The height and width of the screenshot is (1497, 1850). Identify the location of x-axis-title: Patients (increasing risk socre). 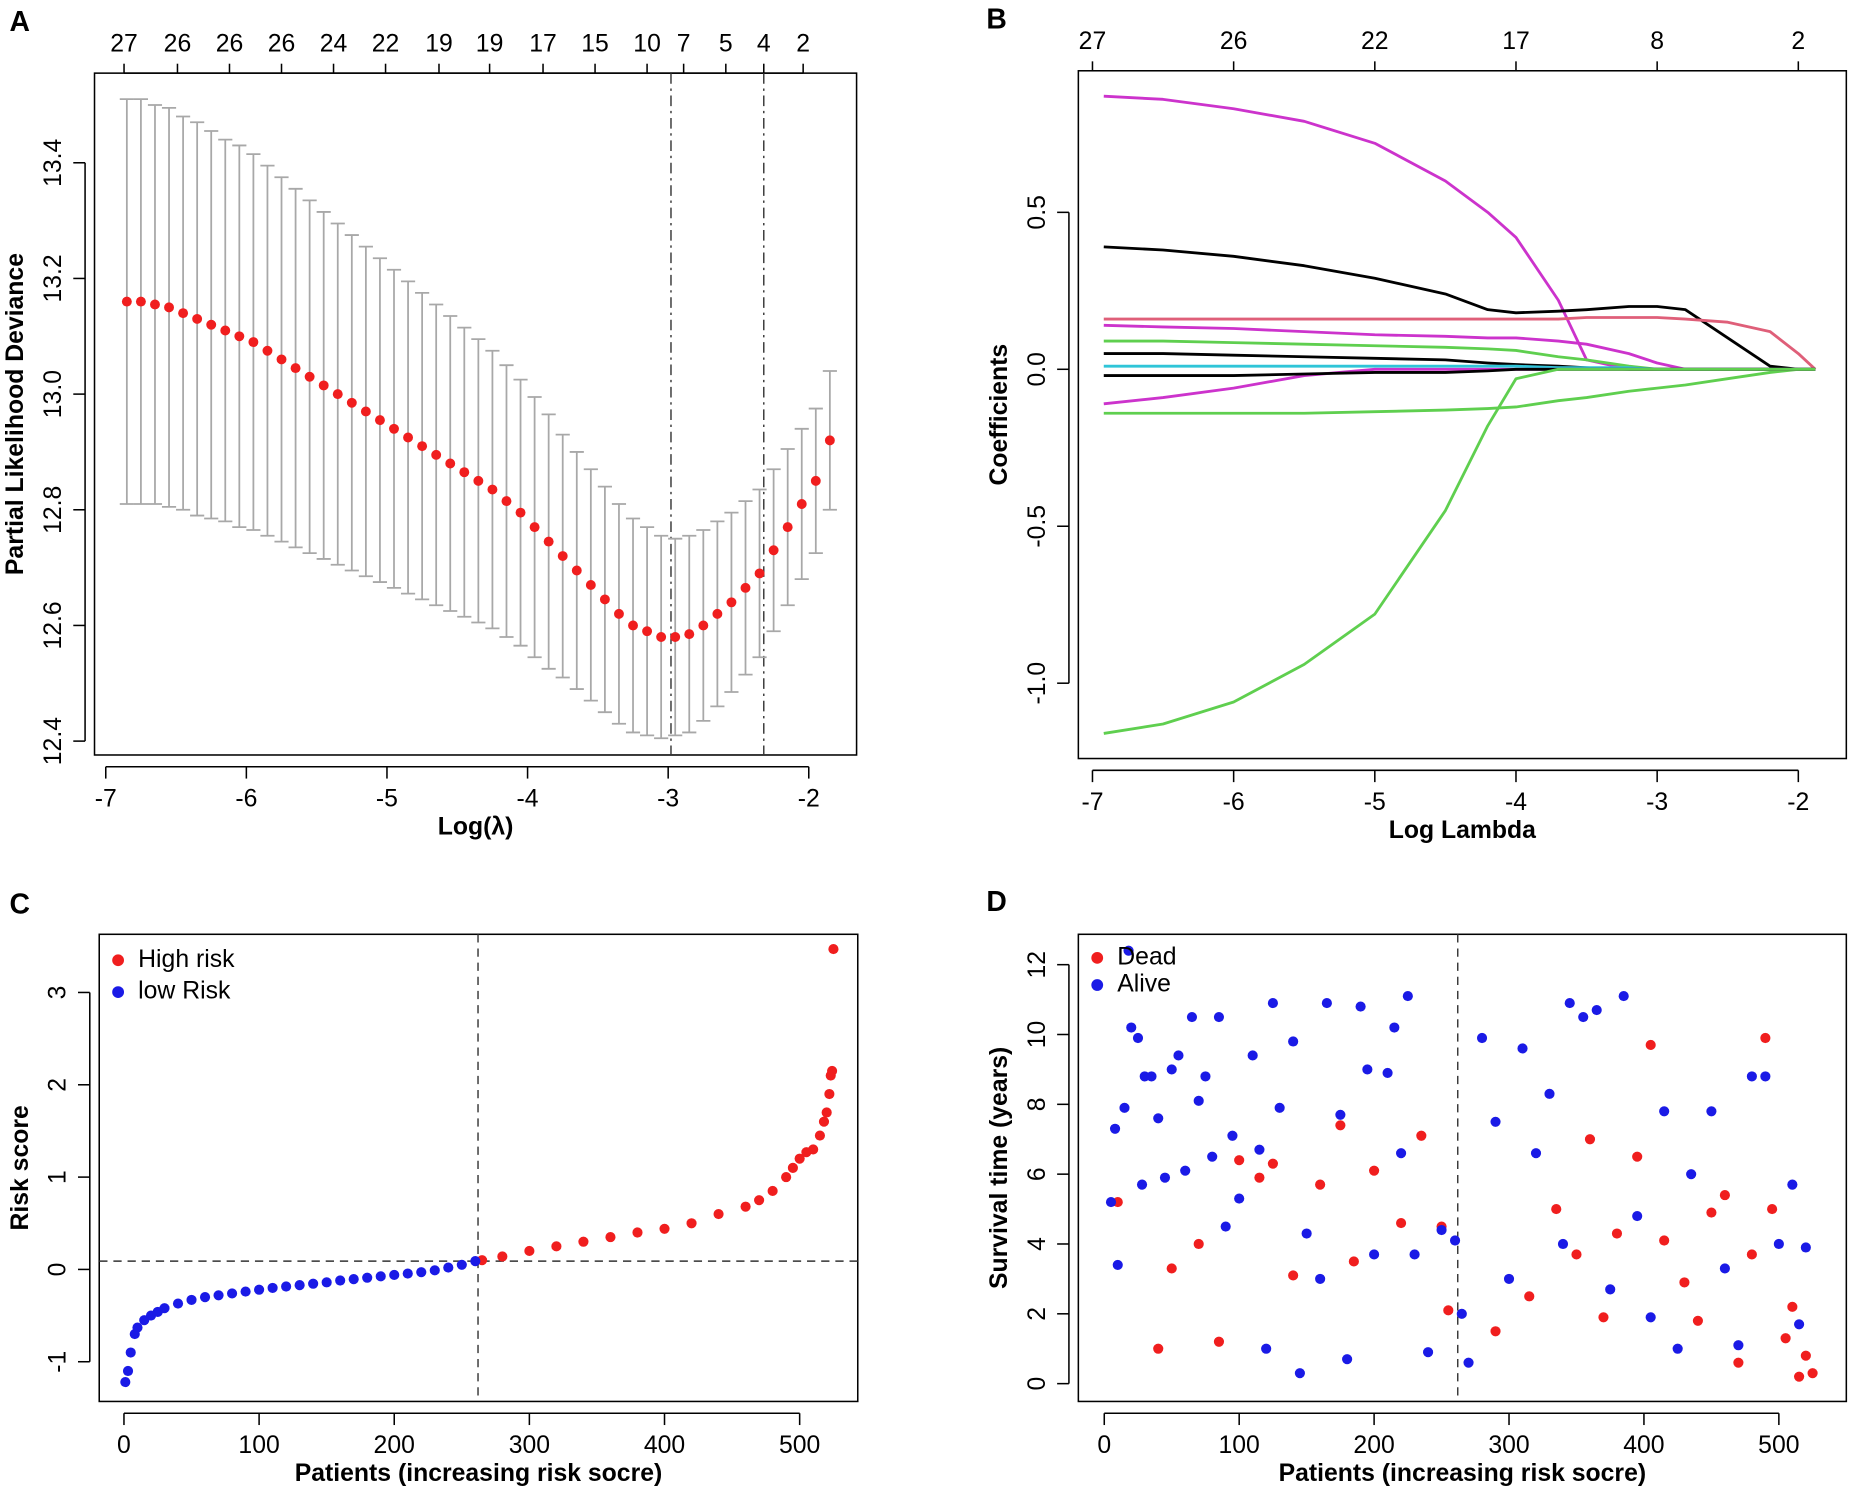
(1463, 1473).